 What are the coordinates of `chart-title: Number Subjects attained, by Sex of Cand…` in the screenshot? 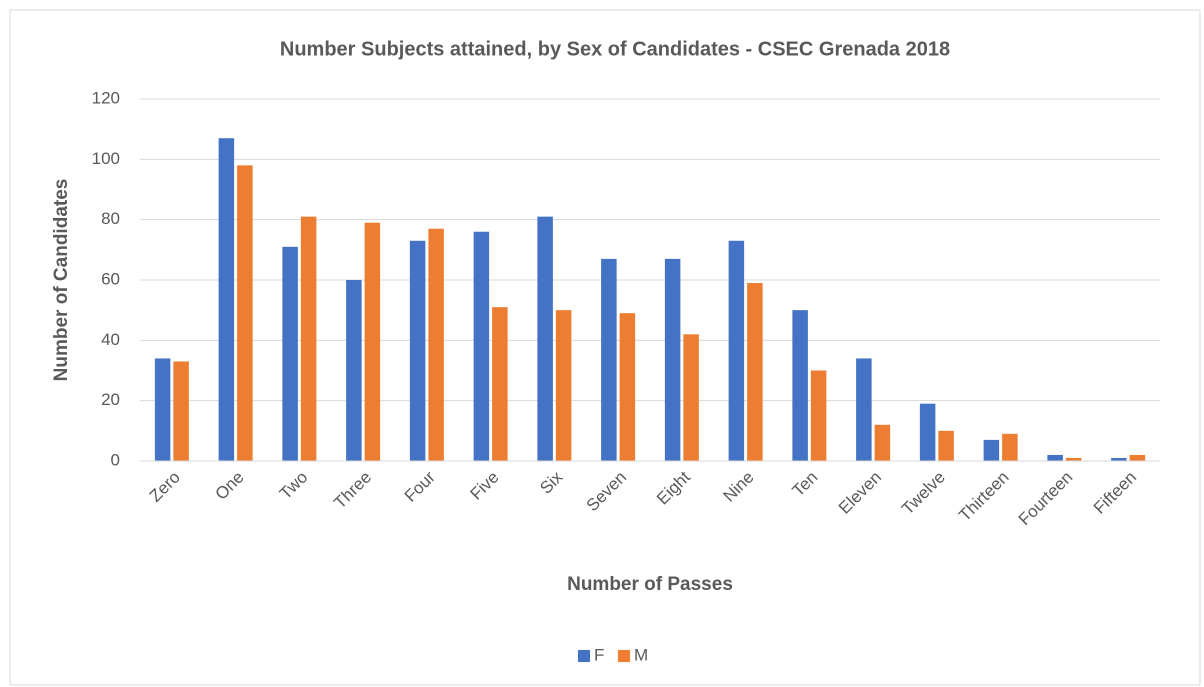 It's located at (615, 49).